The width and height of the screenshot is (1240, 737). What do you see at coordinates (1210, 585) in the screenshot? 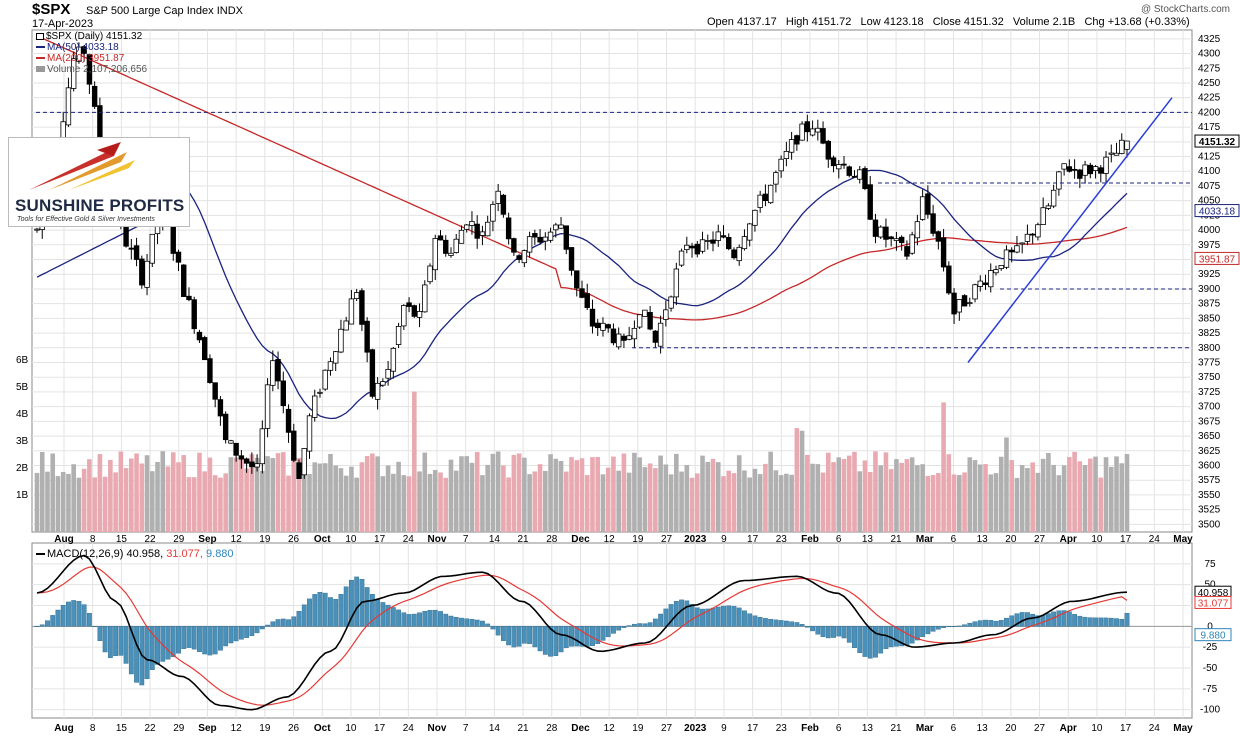
I see `macd-y-tick-label: 50` at bounding box center [1210, 585].